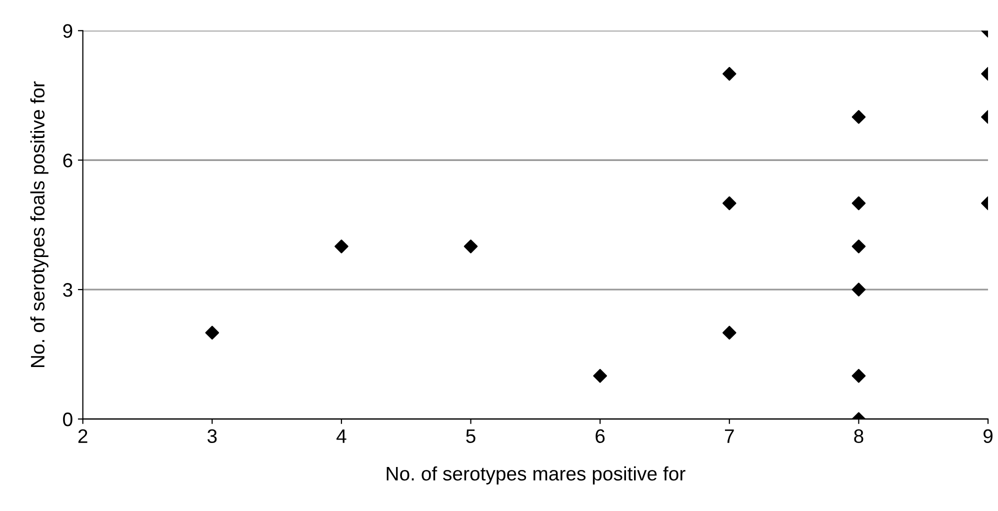  I want to click on y-axis-title: No. of serotypes foals positive for, so click(39, 224).